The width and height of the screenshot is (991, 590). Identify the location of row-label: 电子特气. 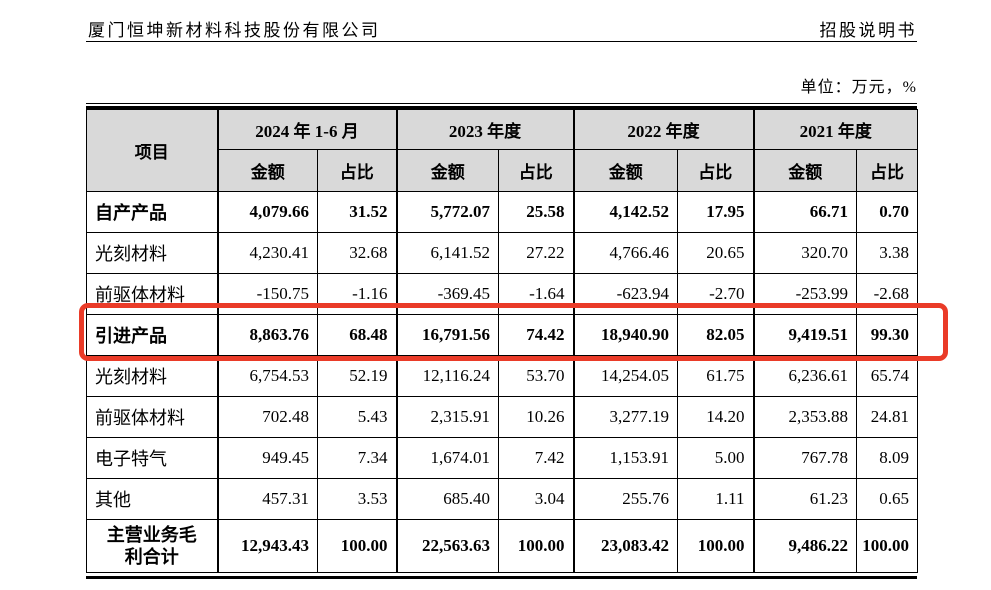
(152, 458).